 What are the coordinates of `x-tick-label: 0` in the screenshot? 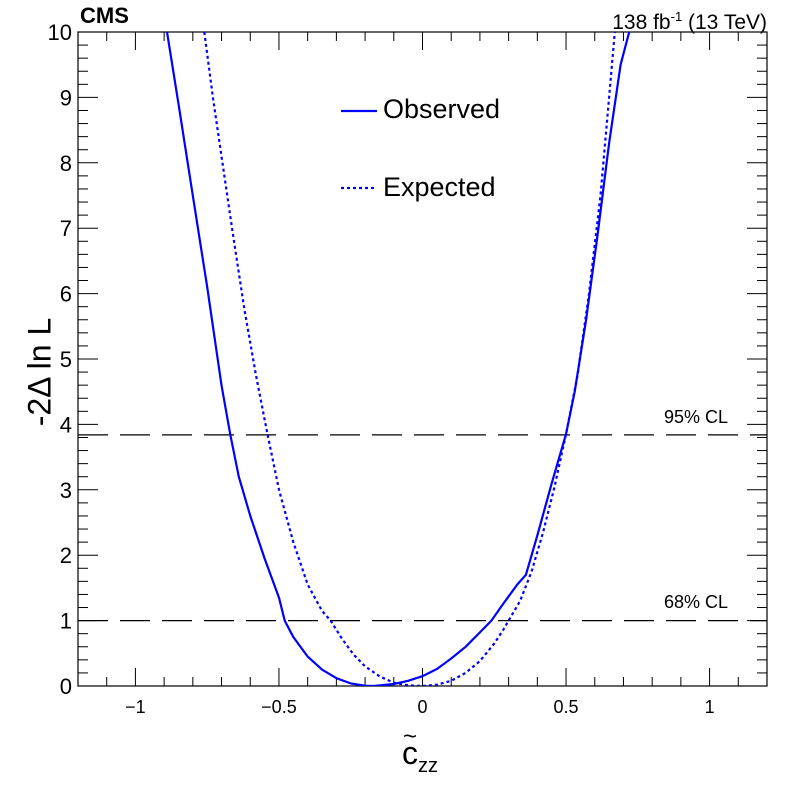 It's located at (422, 707).